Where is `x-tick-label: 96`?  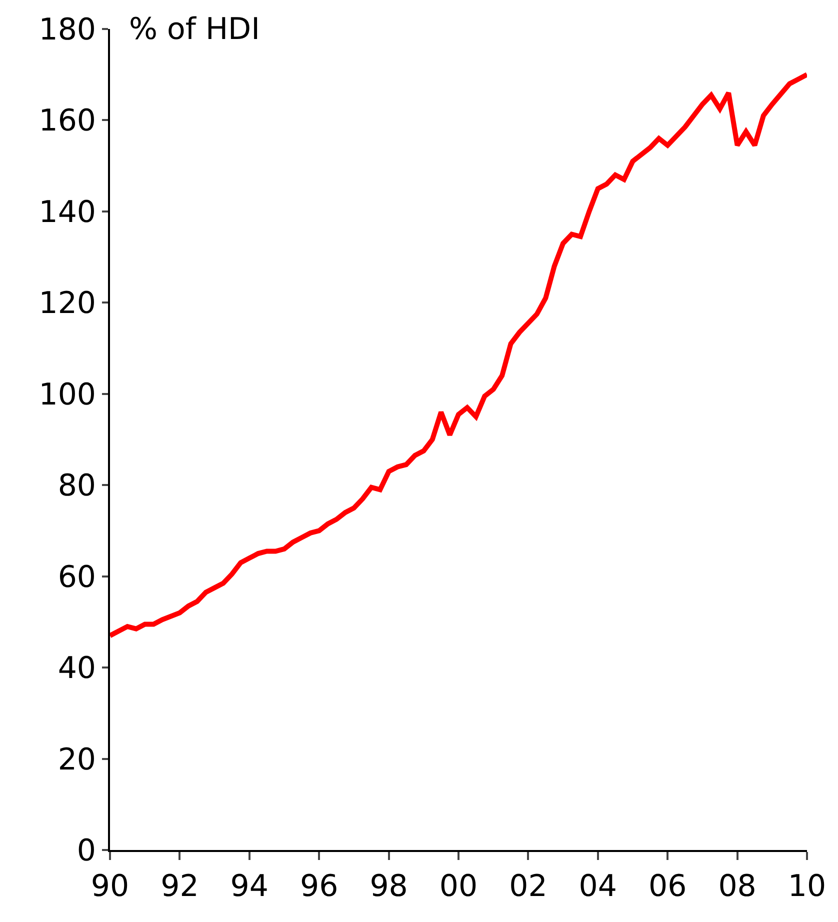 x-tick-label: 96 is located at coordinates (319, 886).